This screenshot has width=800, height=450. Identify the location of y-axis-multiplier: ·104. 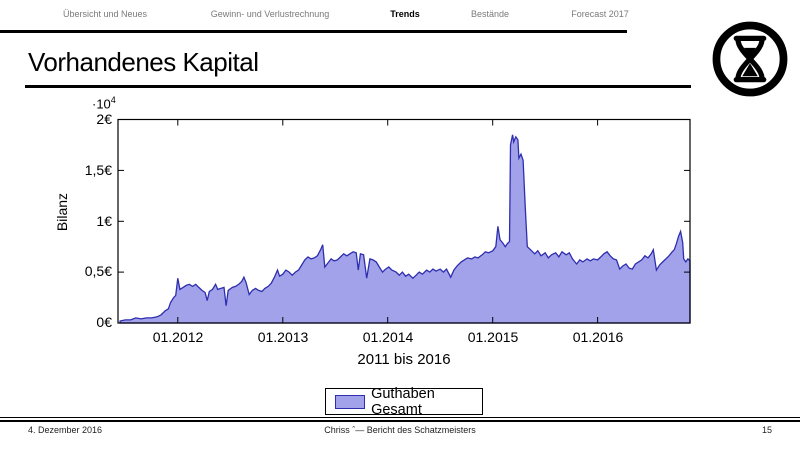
(104, 103).